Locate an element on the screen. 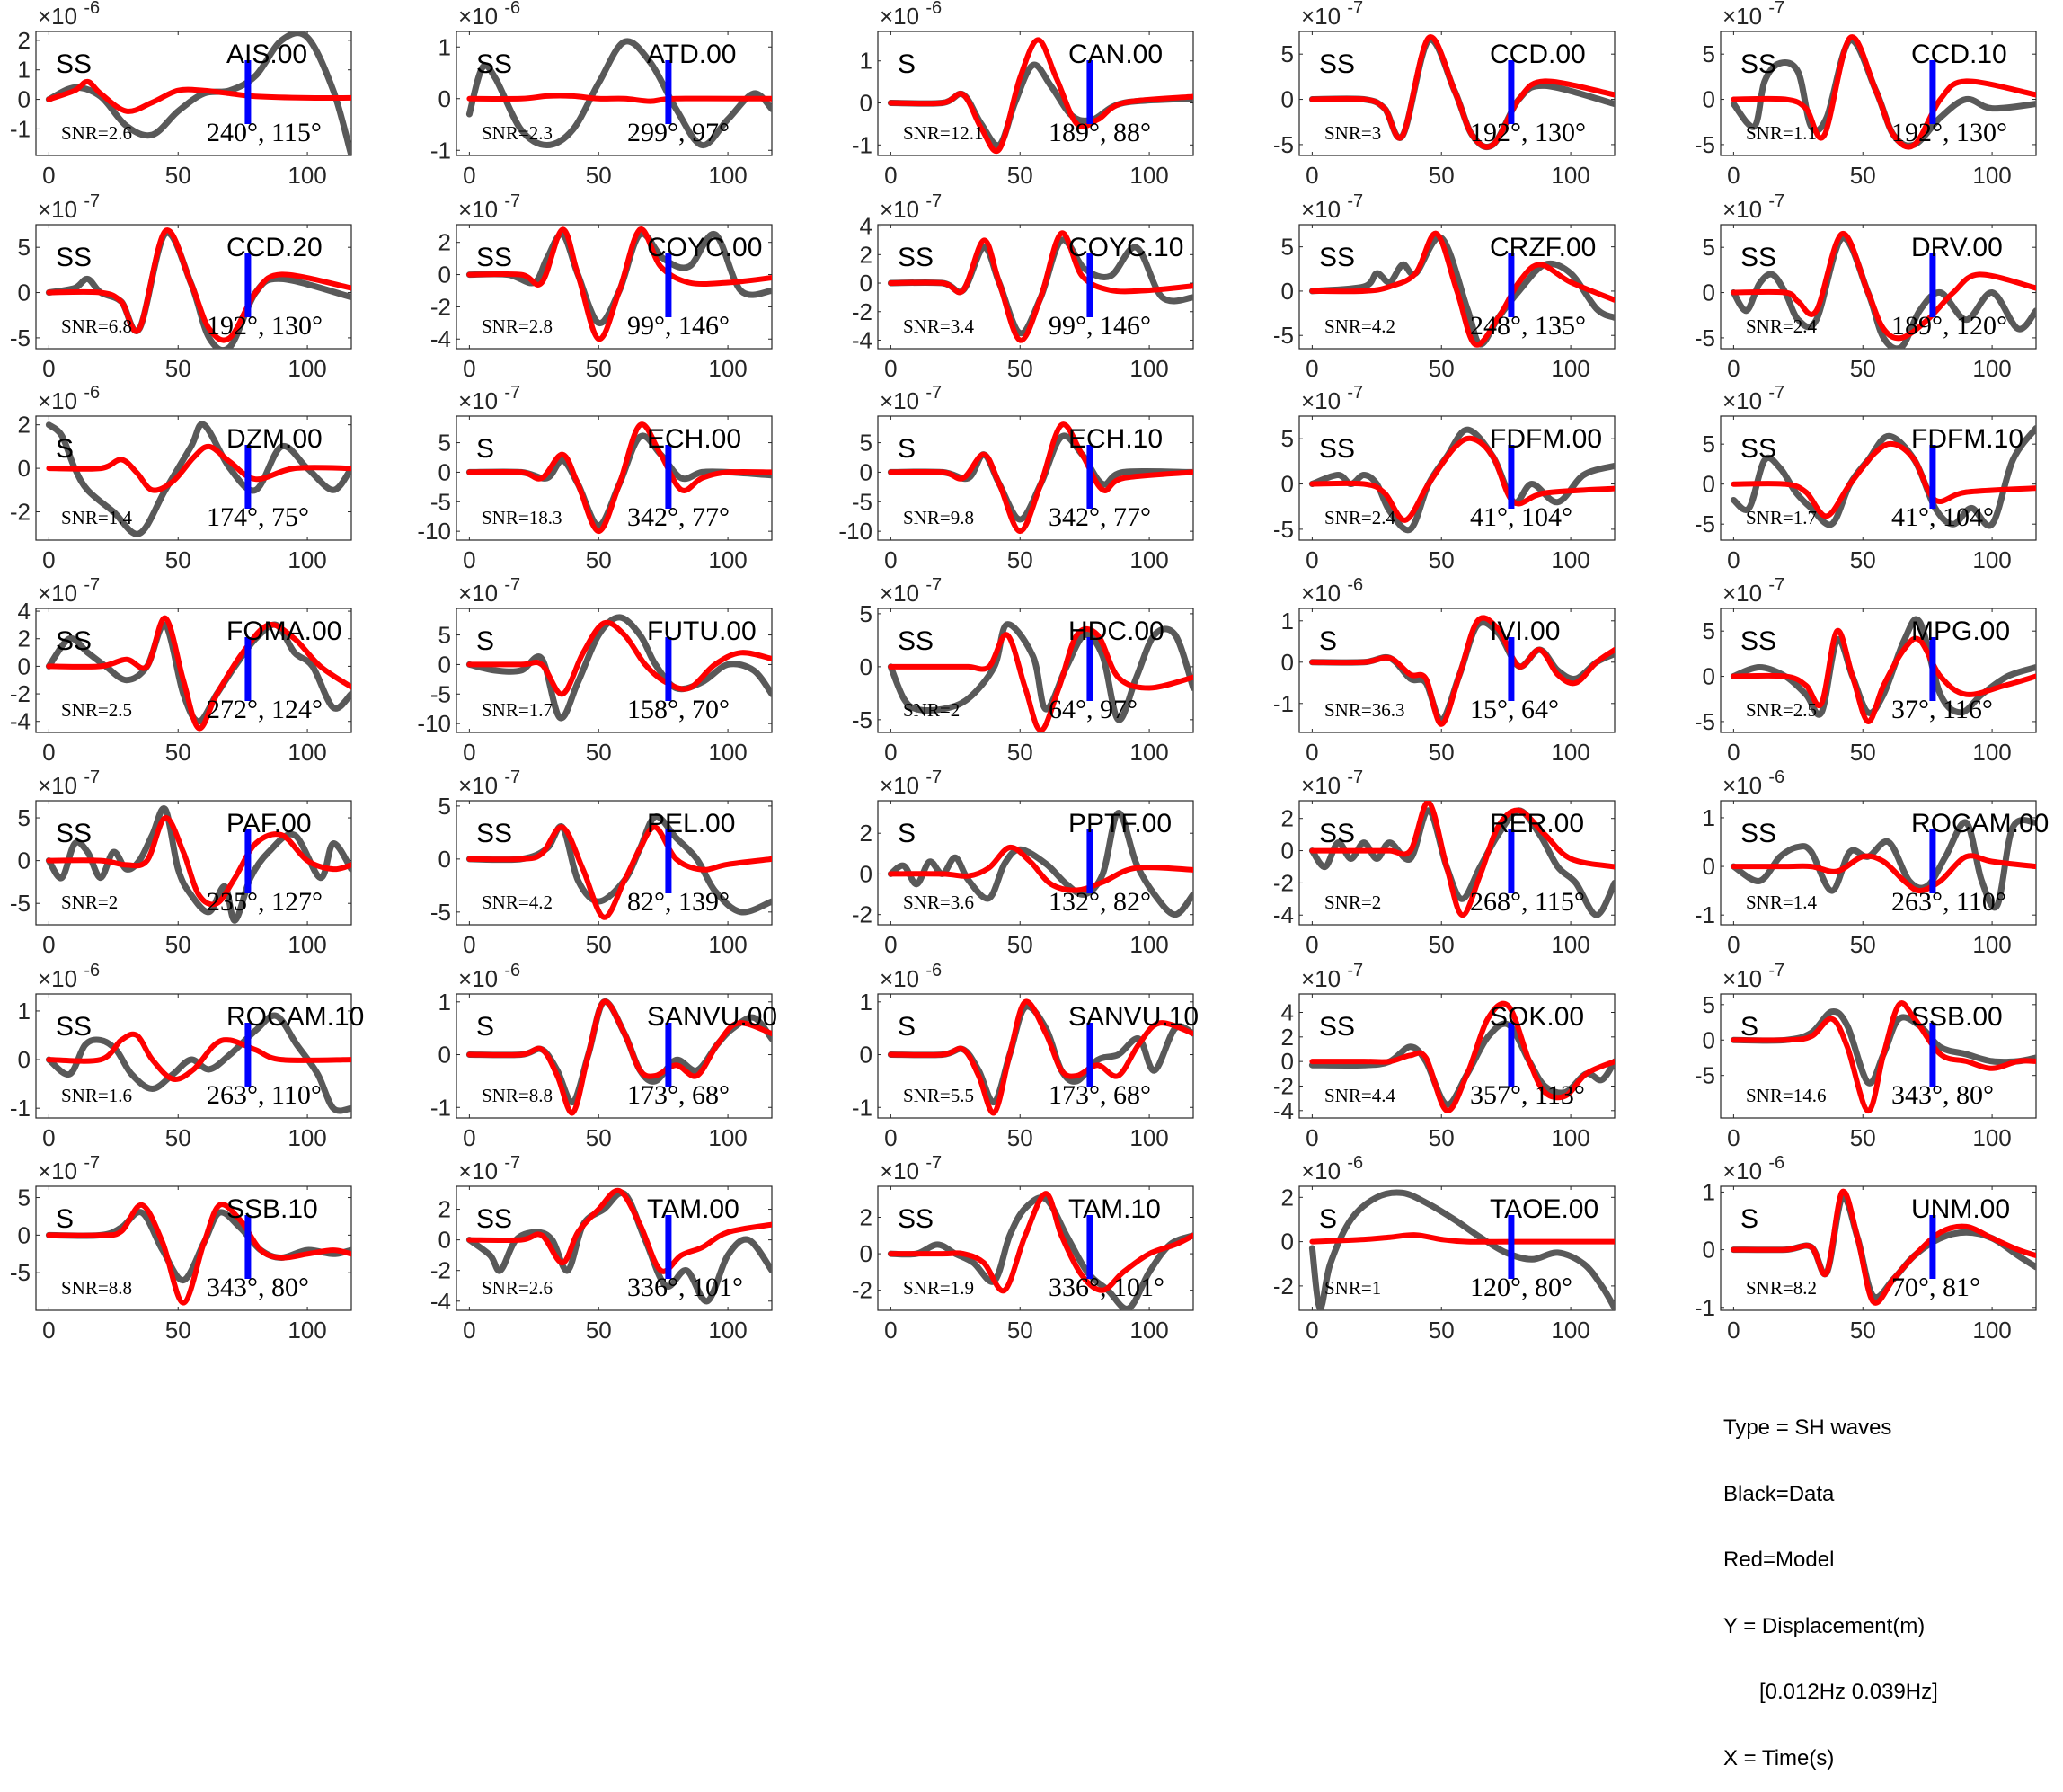 The image size is (2063, 1792). phase-label: S is located at coordinates (65, 449).